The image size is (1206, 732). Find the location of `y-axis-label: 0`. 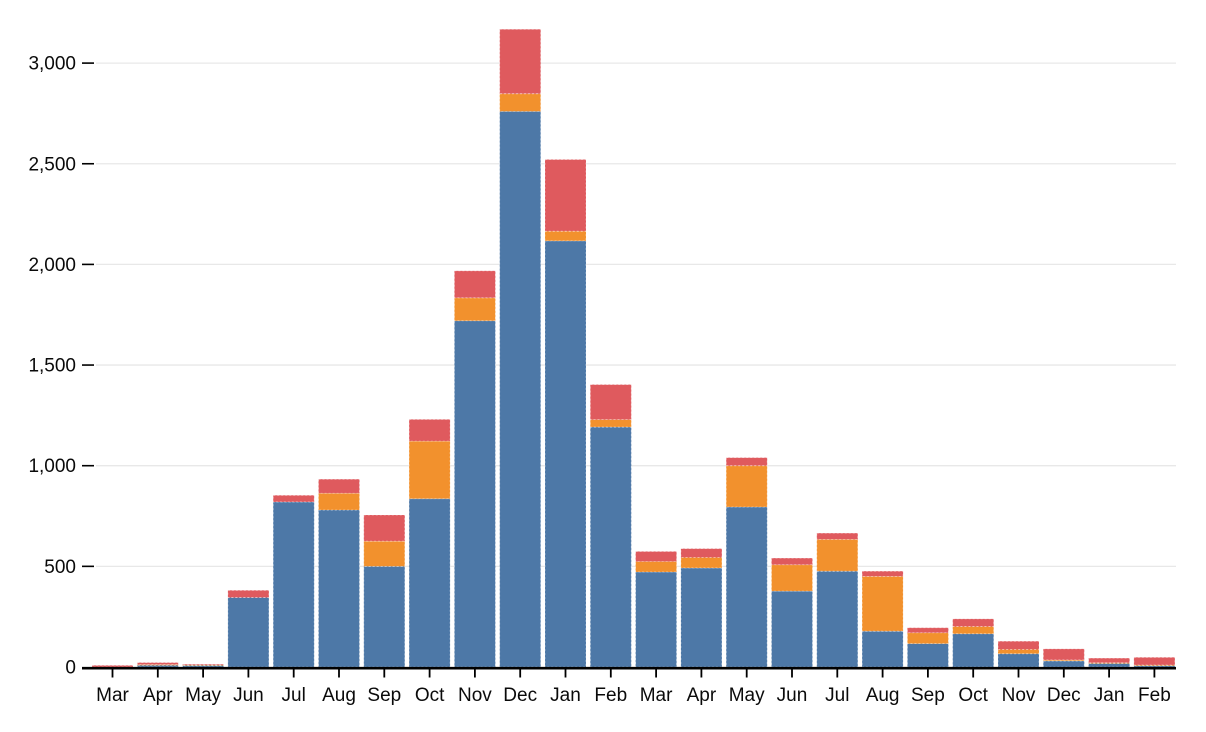

y-axis-label: 0 is located at coordinates (70, 668).